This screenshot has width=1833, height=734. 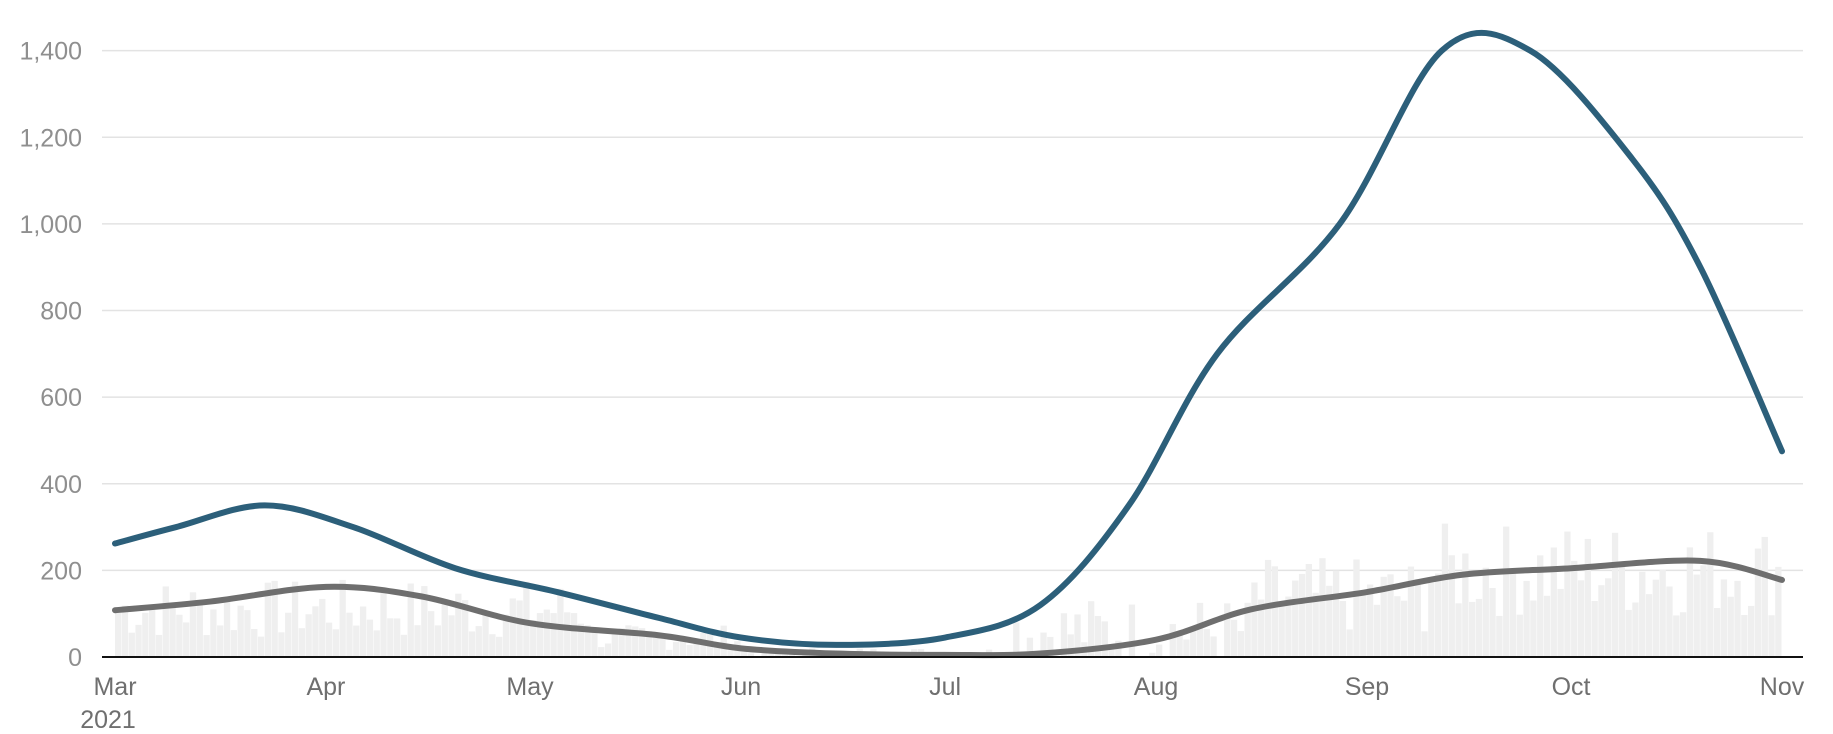 What do you see at coordinates (50, 52) in the screenshot?
I see `y-tick-label: 1,400` at bounding box center [50, 52].